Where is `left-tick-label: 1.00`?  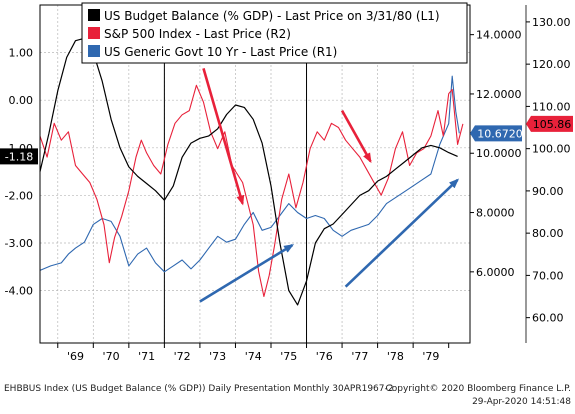
left-tick-label: 1.00 is located at coordinates (21, 53).